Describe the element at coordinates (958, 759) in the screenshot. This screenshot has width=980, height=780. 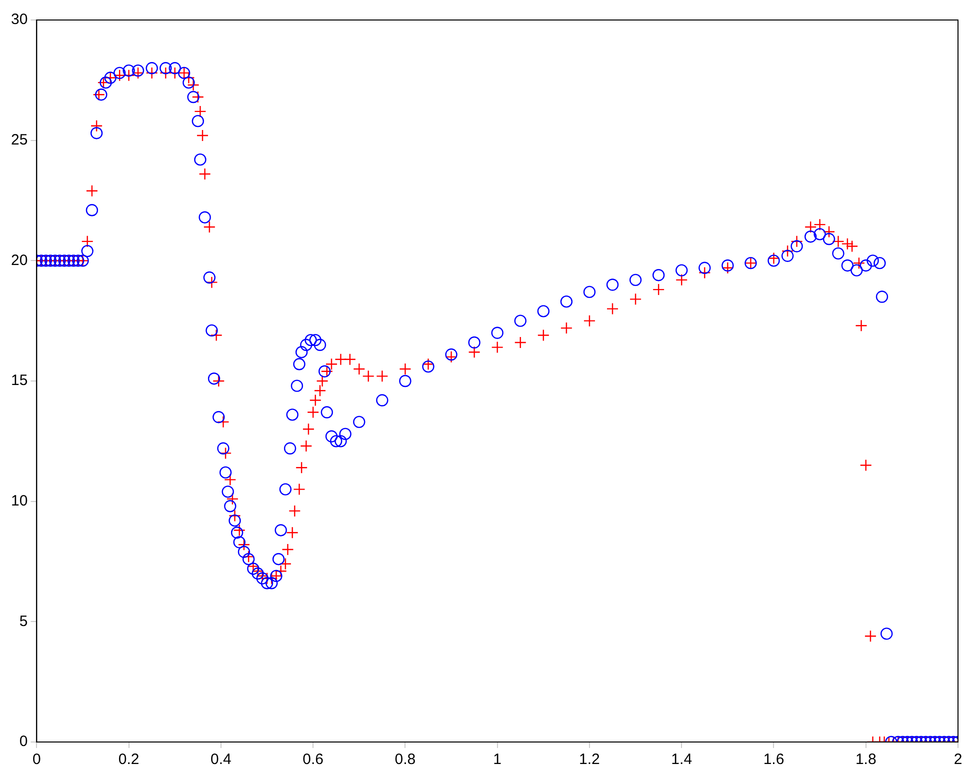
I see `x-tick-label: 2` at that location.